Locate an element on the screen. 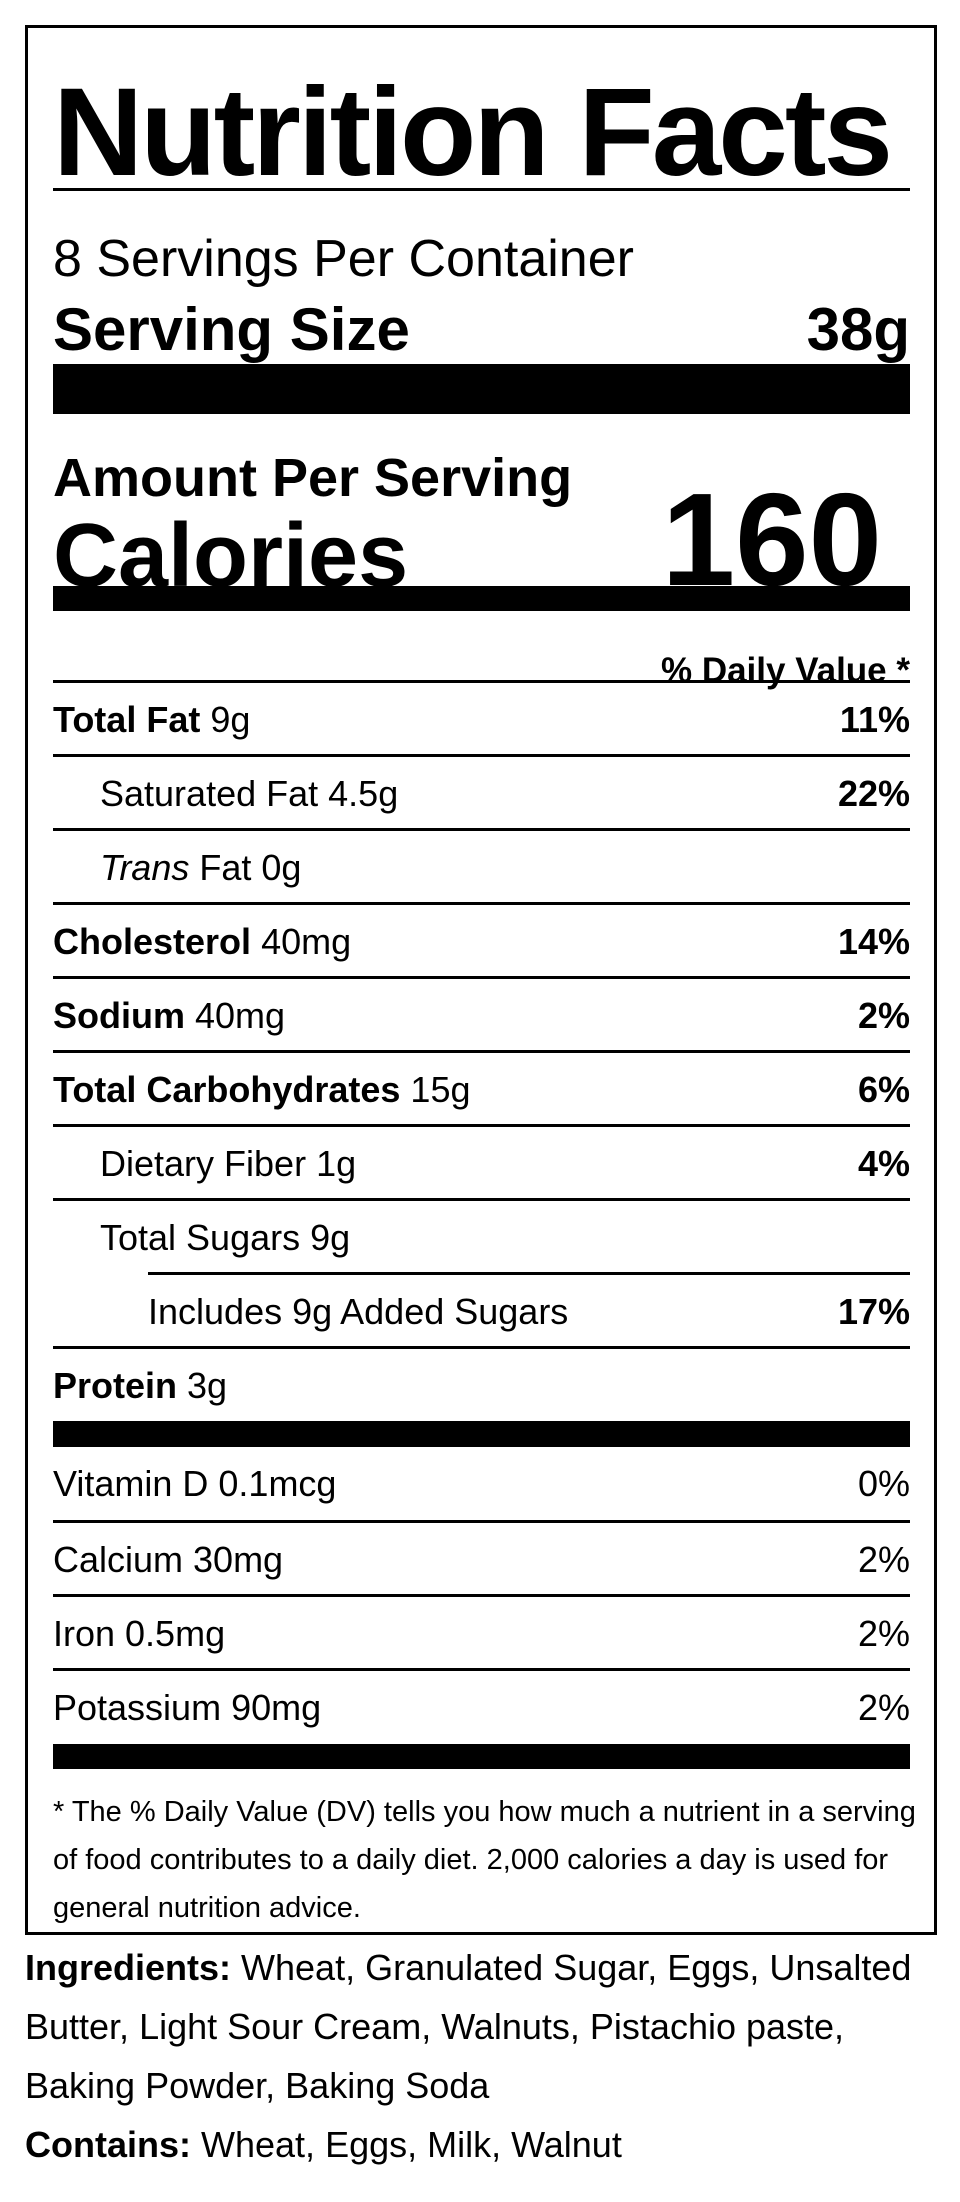 The height and width of the screenshot is (2202, 960). nutrient-row-dietary-fiber: Dietary Fiber 1g 4% is located at coordinates (505, 1163).